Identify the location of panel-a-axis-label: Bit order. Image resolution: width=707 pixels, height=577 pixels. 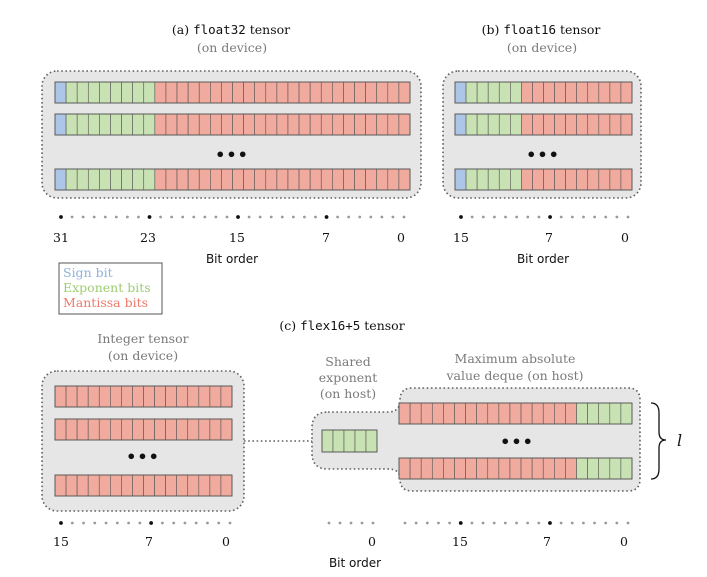
(232, 259).